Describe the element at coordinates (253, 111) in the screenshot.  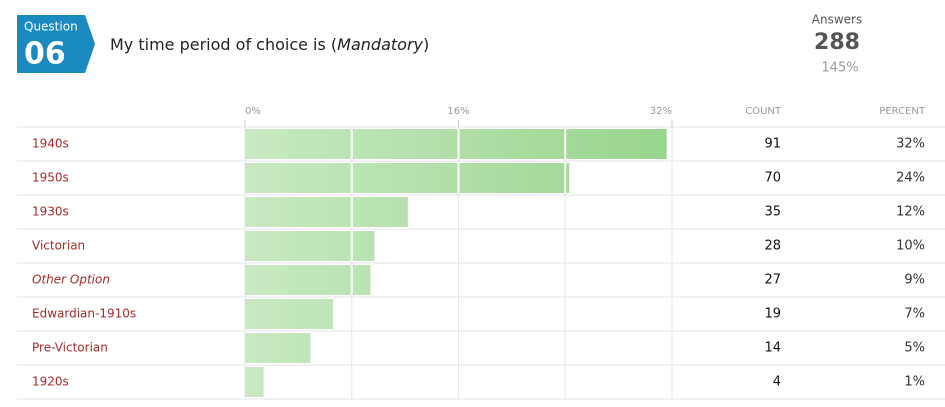
I see `x-tick-label: 0%` at that location.